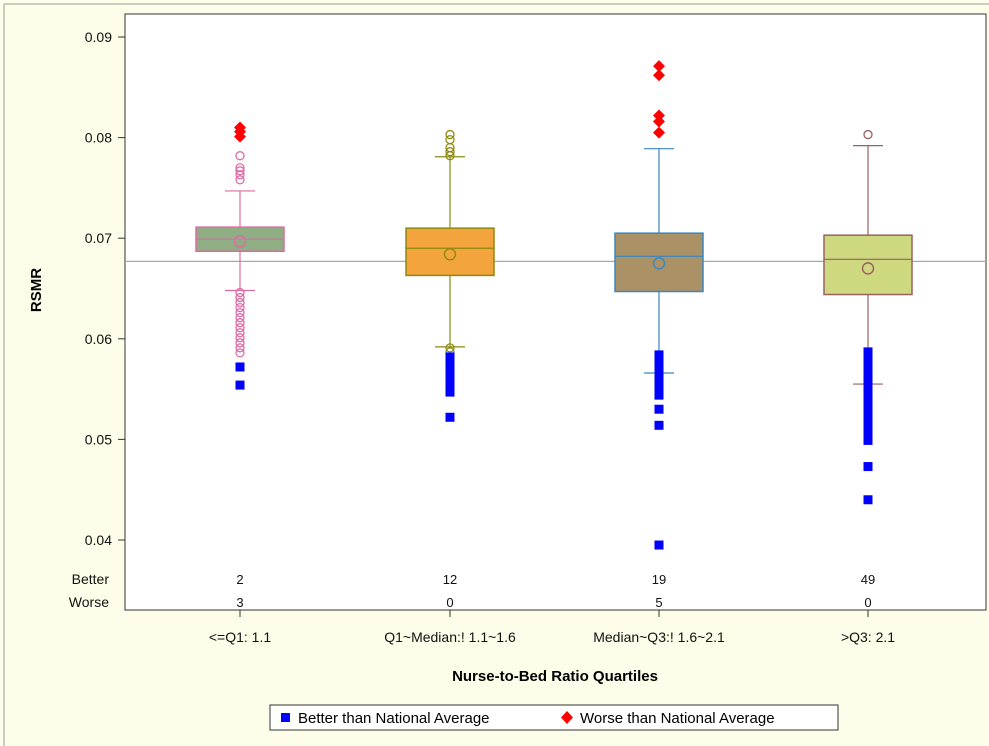  Describe the element at coordinates (98, 439) in the screenshot. I see `y-tick-label: 0.05` at that location.